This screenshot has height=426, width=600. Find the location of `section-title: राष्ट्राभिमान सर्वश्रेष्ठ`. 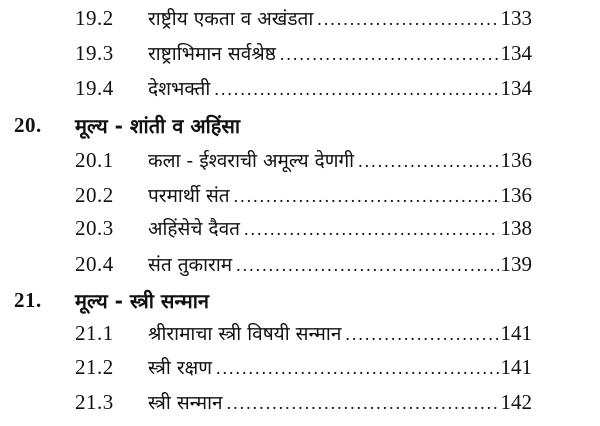

section-title: राष्ट्राभिमान सर्वश्रेष्ठ is located at coordinates (212, 54).